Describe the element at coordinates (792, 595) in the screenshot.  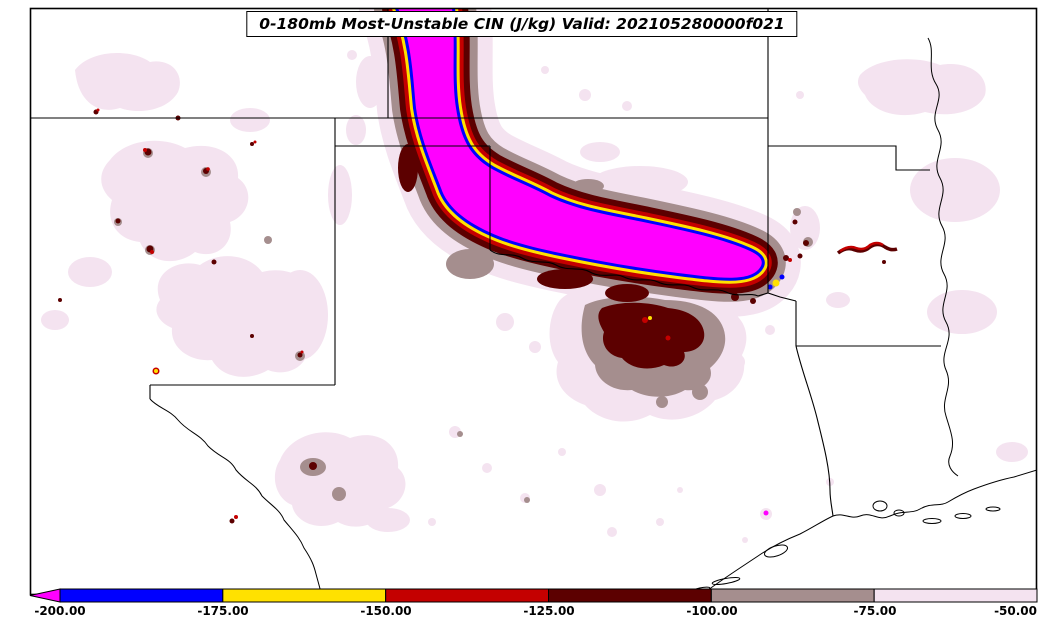
I see `colorbar-segment-mauve` at that location.